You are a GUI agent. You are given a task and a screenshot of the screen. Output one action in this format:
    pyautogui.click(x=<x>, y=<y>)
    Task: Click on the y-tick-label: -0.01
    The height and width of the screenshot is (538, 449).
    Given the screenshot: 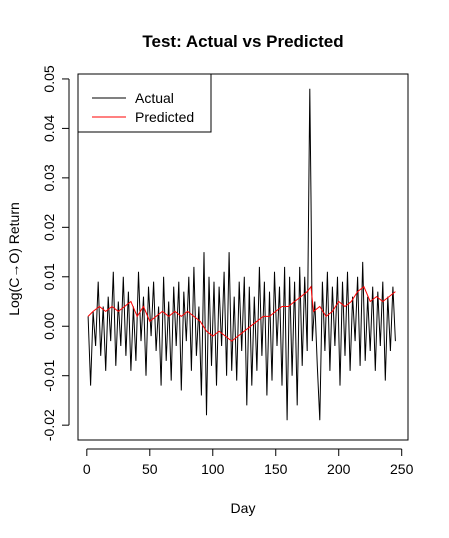 What is the action you would take?
    pyautogui.click(x=49, y=376)
    